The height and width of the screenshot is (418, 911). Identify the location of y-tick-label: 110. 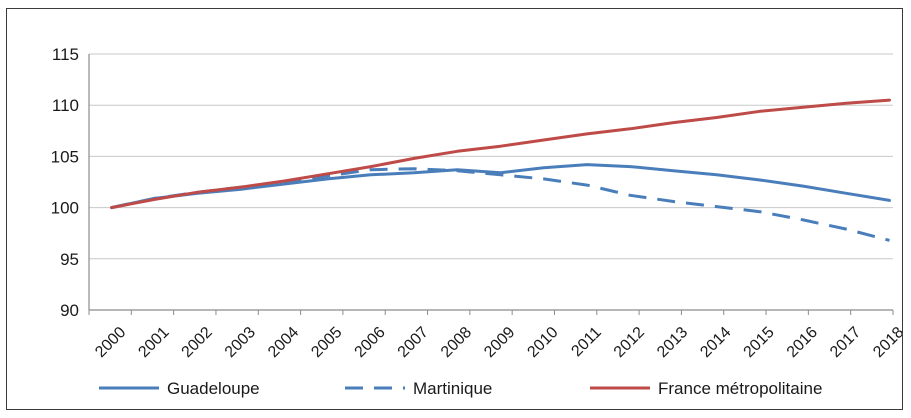
(65, 105).